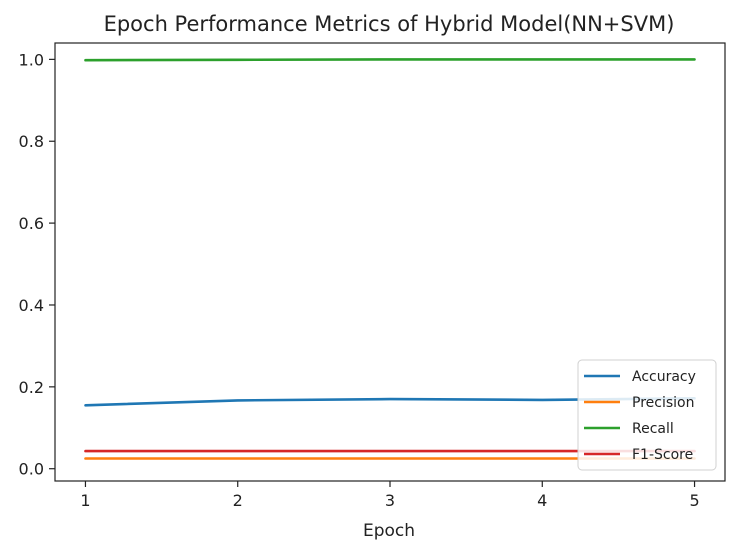  What do you see at coordinates (390, 500) in the screenshot?
I see `x-tick-label: 3` at bounding box center [390, 500].